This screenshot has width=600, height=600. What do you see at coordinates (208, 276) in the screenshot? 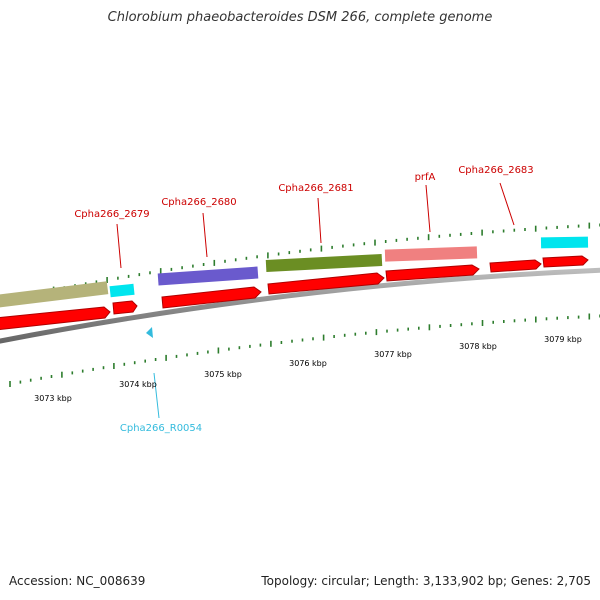
I see `purple-block` at bounding box center [208, 276].